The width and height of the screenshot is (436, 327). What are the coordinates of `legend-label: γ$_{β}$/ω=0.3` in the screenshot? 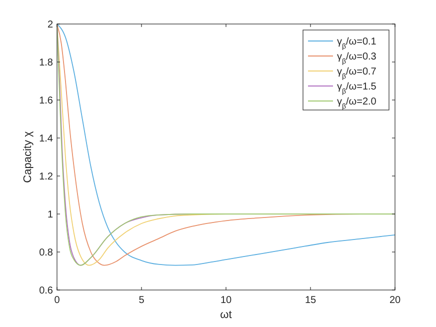 It's located at (357, 58).